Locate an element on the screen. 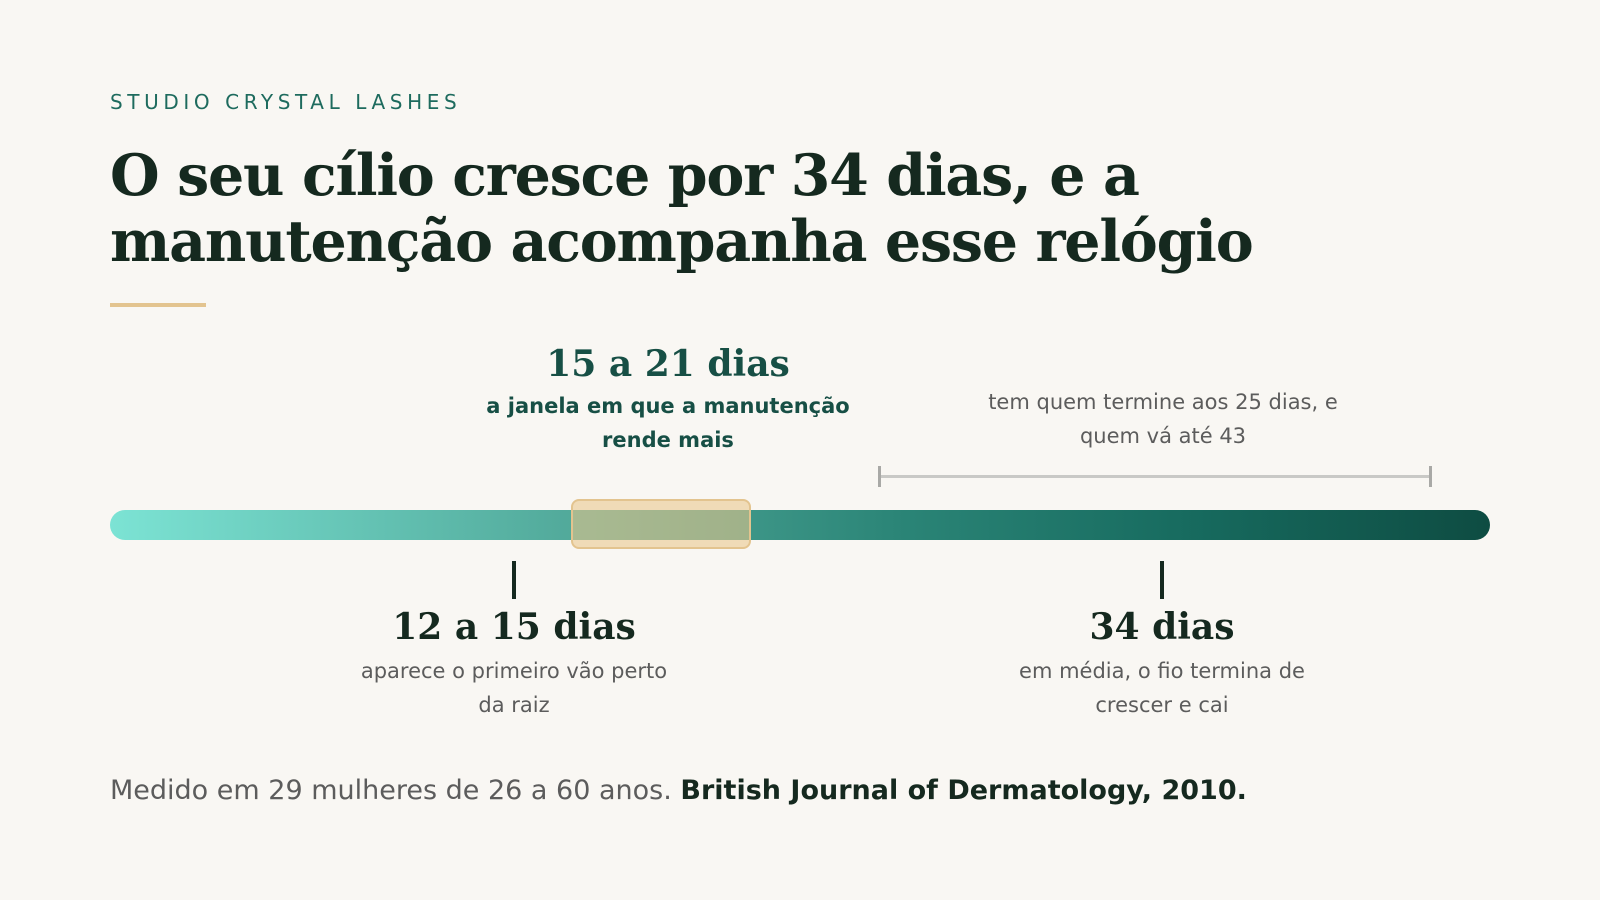  source-citation: British Journal of Dermatology, 2010. is located at coordinates (963, 790).